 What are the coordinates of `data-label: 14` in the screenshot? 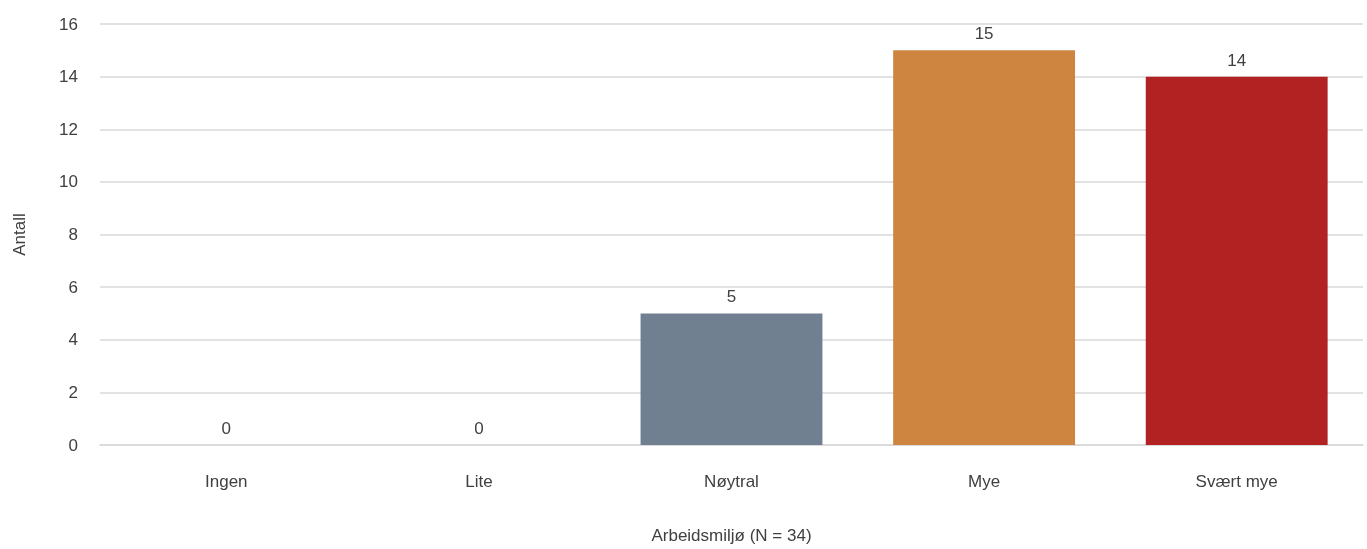 It's located at (1237, 60).